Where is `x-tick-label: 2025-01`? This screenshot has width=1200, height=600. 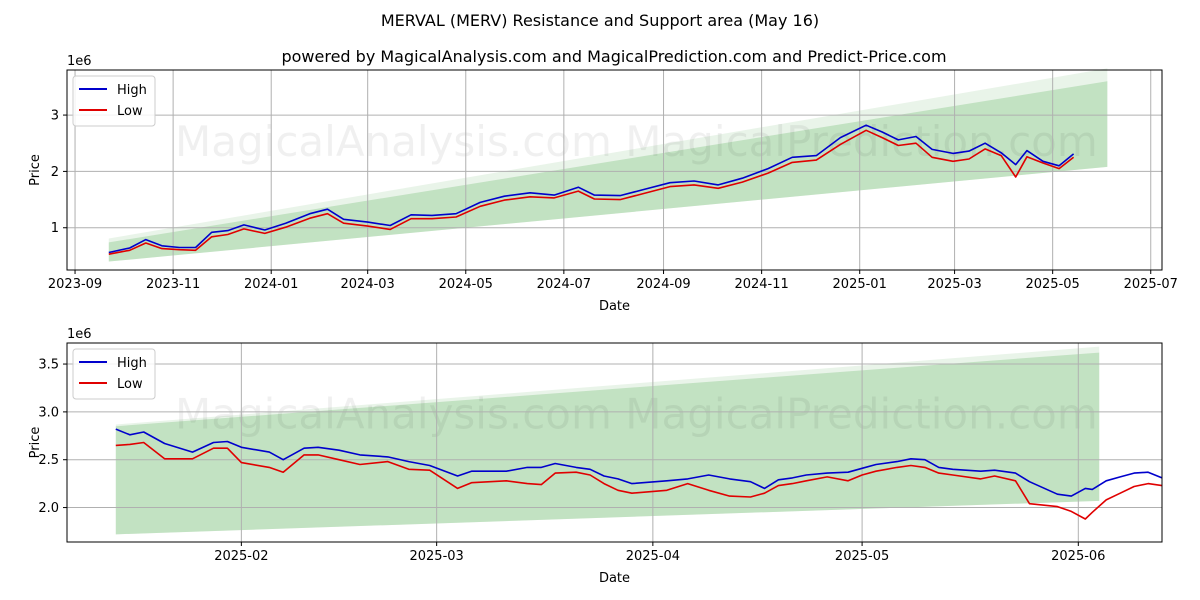 x-tick-label: 2025-01 is located at coordinates (860, 284).